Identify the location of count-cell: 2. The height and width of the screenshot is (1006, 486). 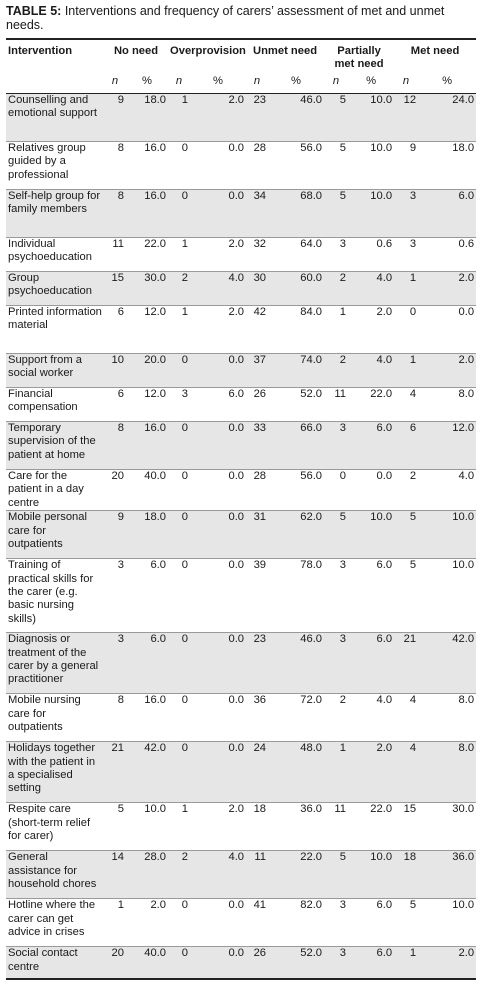
(336, 370).